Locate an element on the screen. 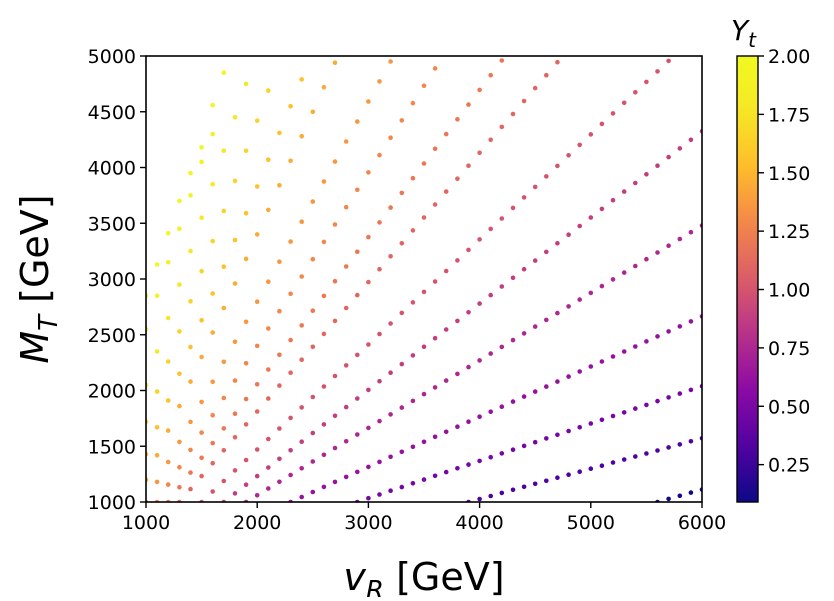  colorbar-title-main: Y is located at coordinates (740, 30).